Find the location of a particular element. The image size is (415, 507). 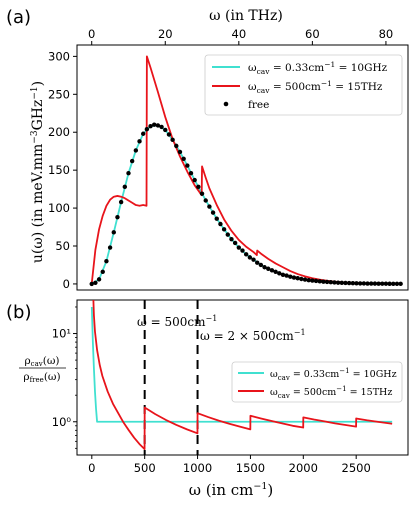

panel-b-x-axis-title: ω (in cm−1) is located at coordinates (231, 490).